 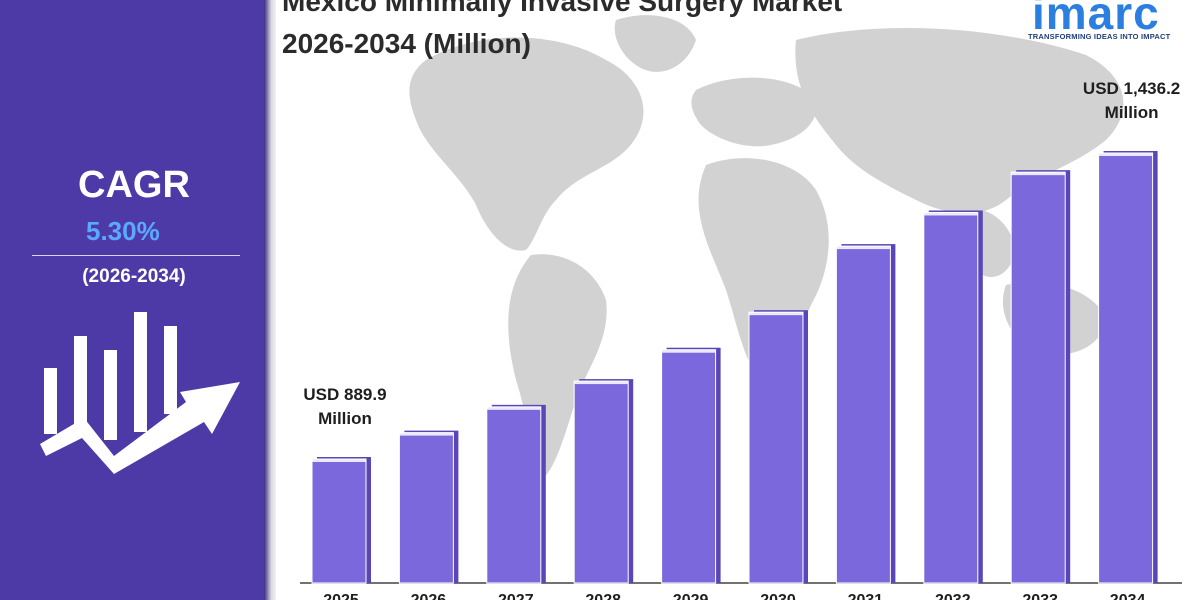 What do you see at coordinates (953, 397) in the screenshot?
I see `bar-2032` at bounding box center [953, 397].